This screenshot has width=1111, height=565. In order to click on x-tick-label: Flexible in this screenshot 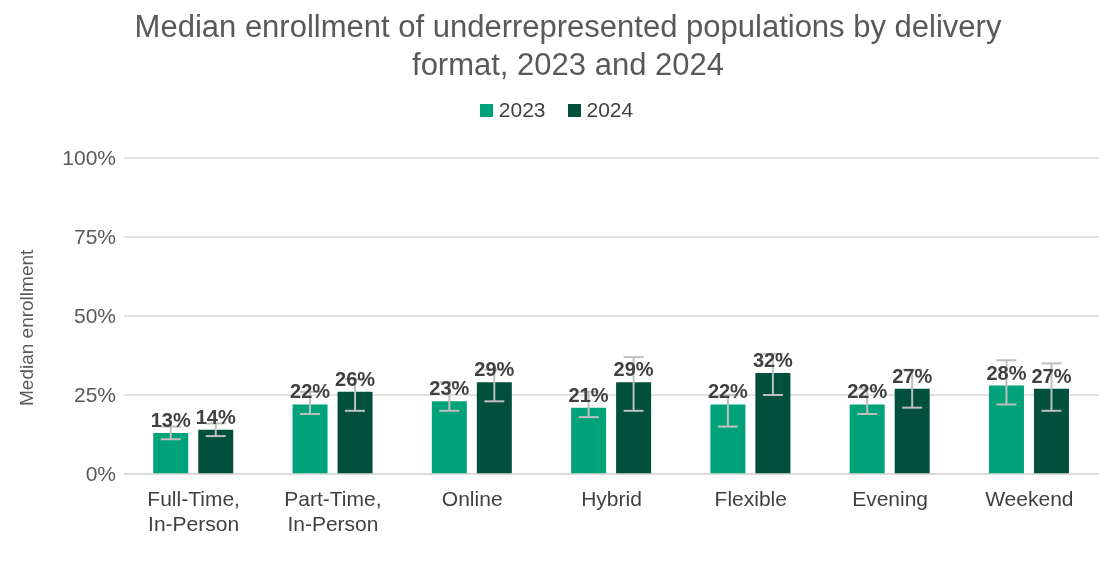, I will do `click(750, 498)`.